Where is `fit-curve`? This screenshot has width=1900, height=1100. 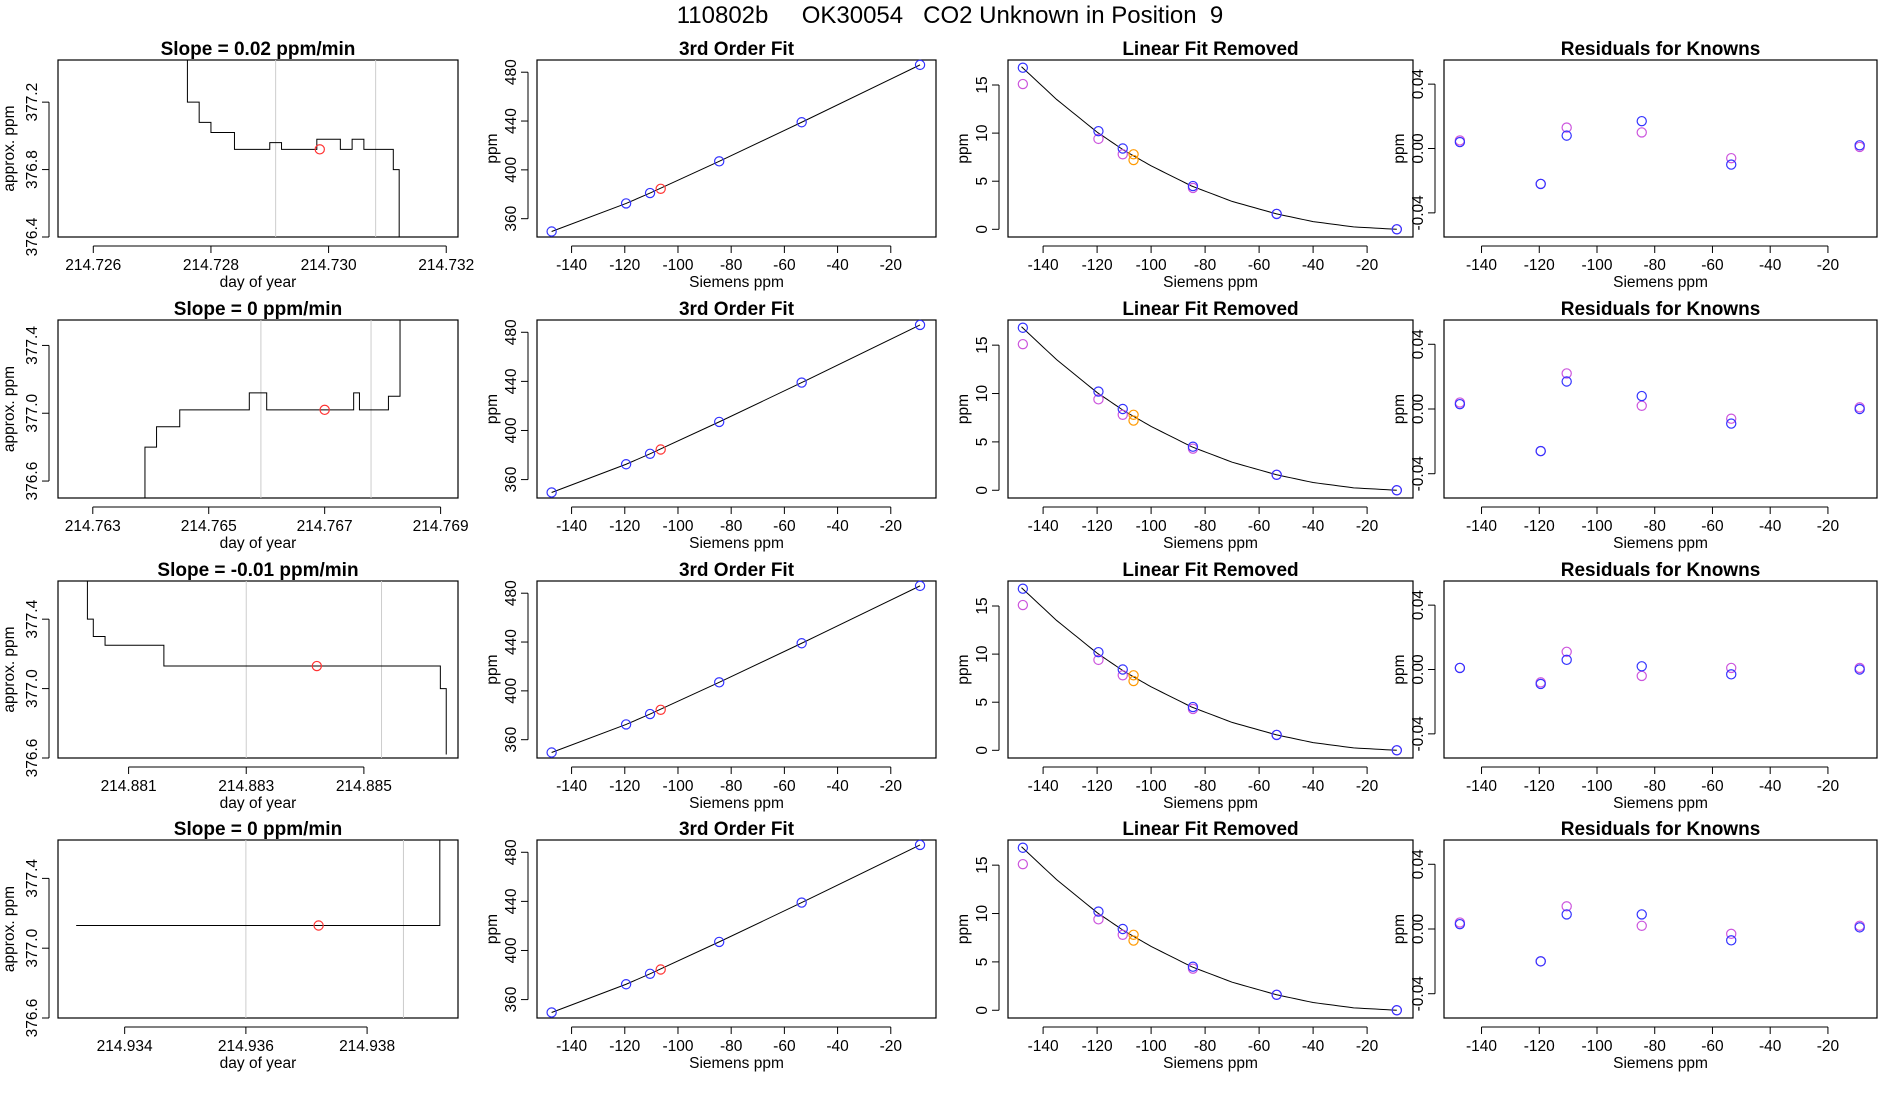
fit-curve is located at coordinates (1209, 408).